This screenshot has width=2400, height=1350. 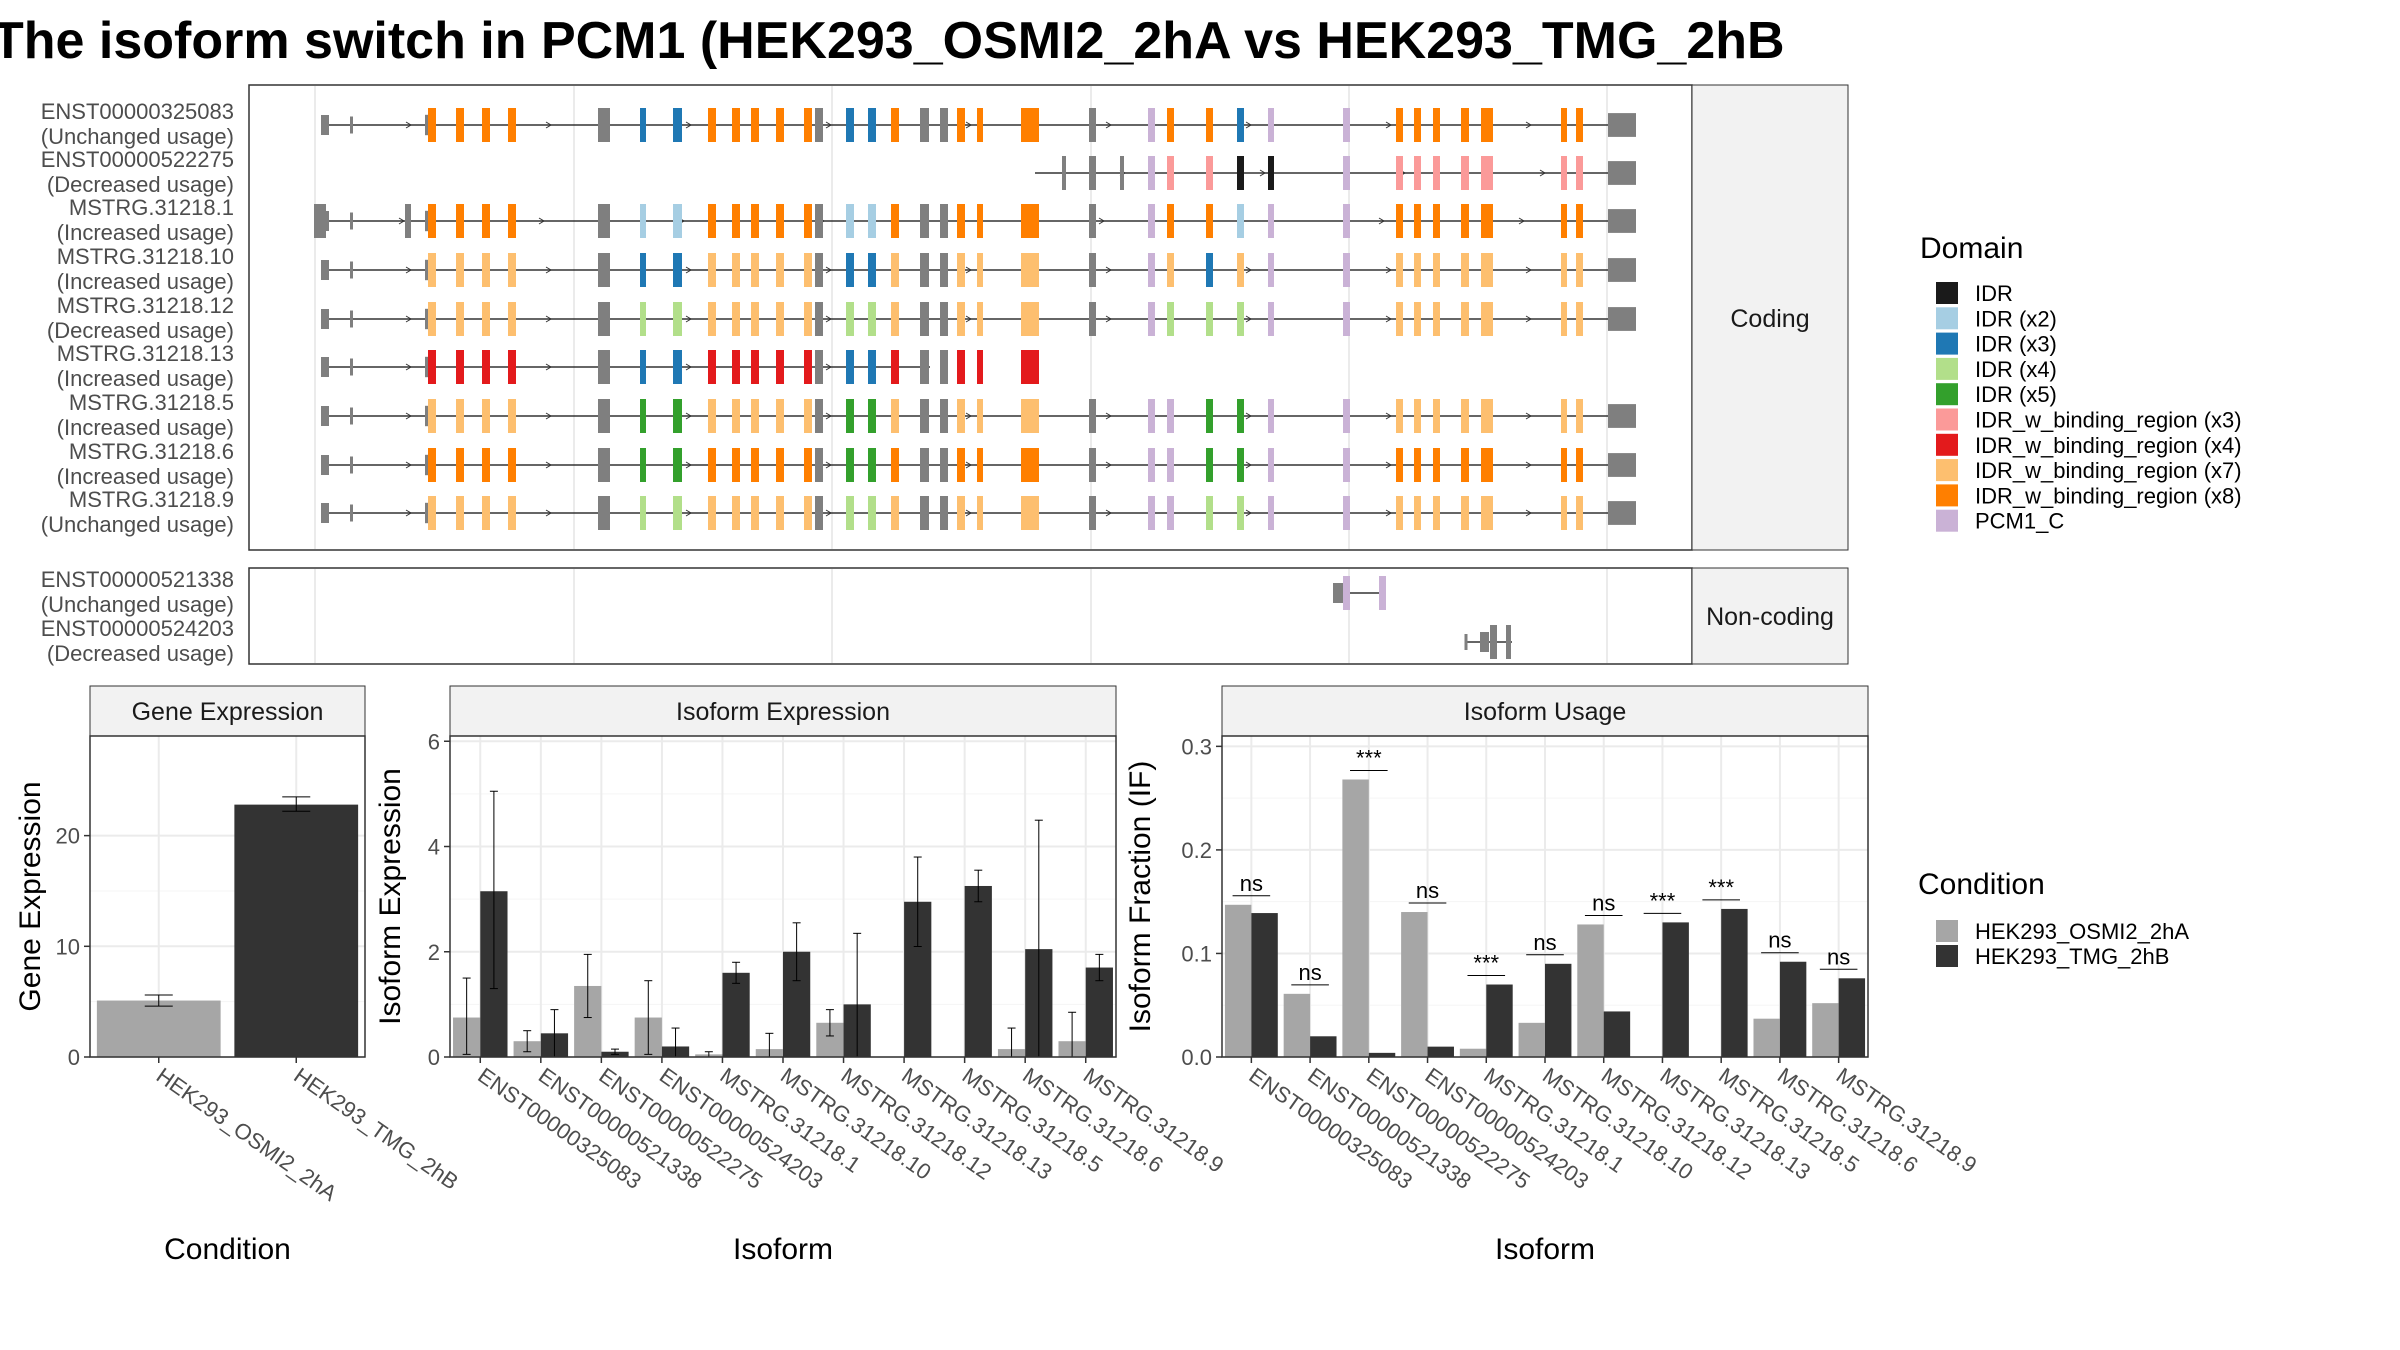 I want to click on coding-isoform-label-usage: (Unchanged usage), so click(x=137, y=136).